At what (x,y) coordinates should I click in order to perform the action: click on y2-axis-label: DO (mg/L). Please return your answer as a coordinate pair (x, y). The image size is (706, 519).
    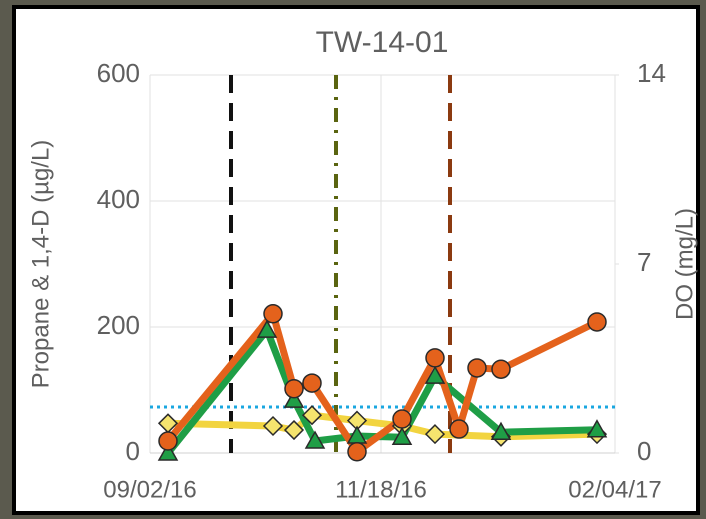
    Looking at the image, I should click on (684, 264).